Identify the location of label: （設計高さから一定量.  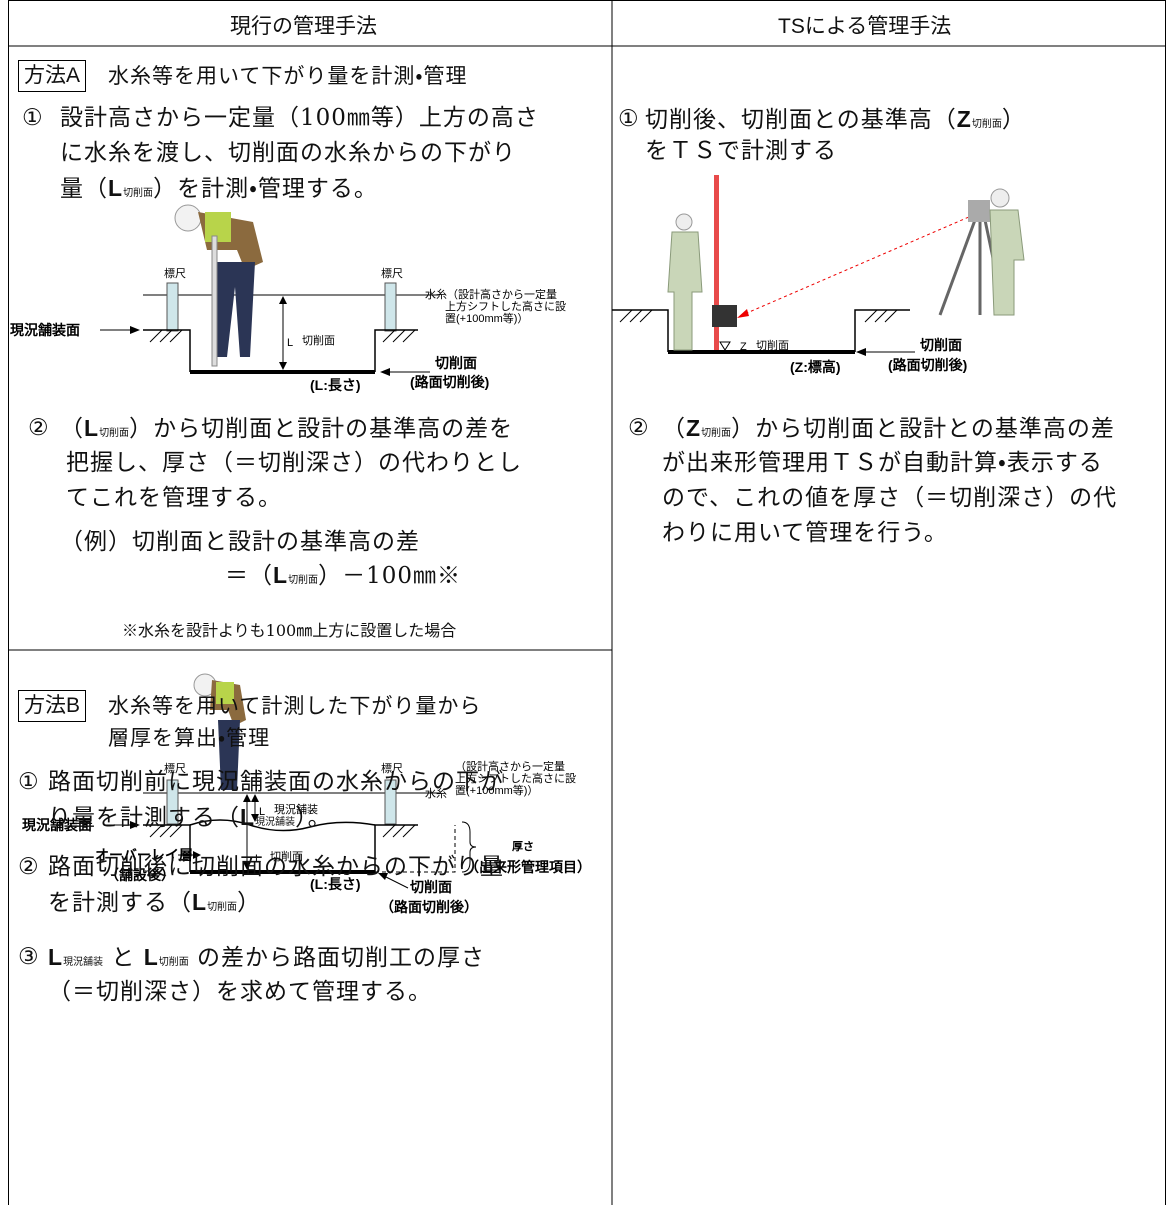
(510, 766).